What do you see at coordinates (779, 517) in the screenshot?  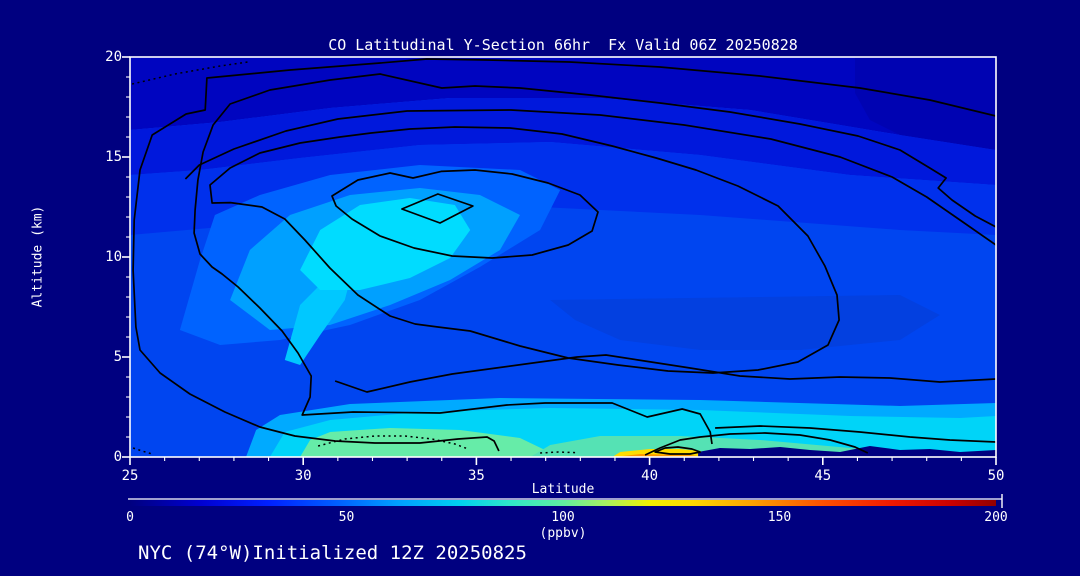 I see `colorbar-tick-label: 150` at bounding box center [779, 517].